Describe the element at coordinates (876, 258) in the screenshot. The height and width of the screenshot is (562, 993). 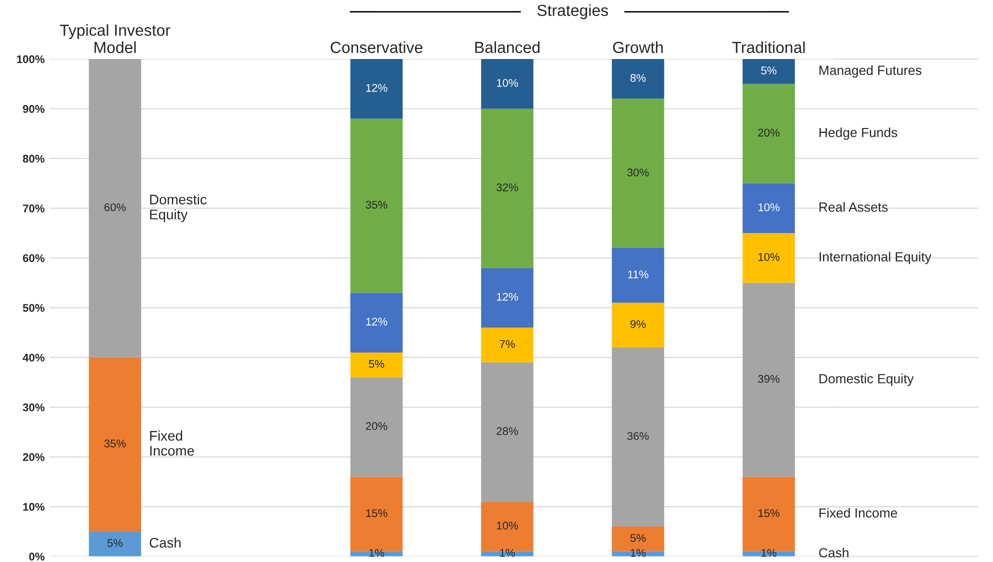
I see `series-label: International Equity` at that location.